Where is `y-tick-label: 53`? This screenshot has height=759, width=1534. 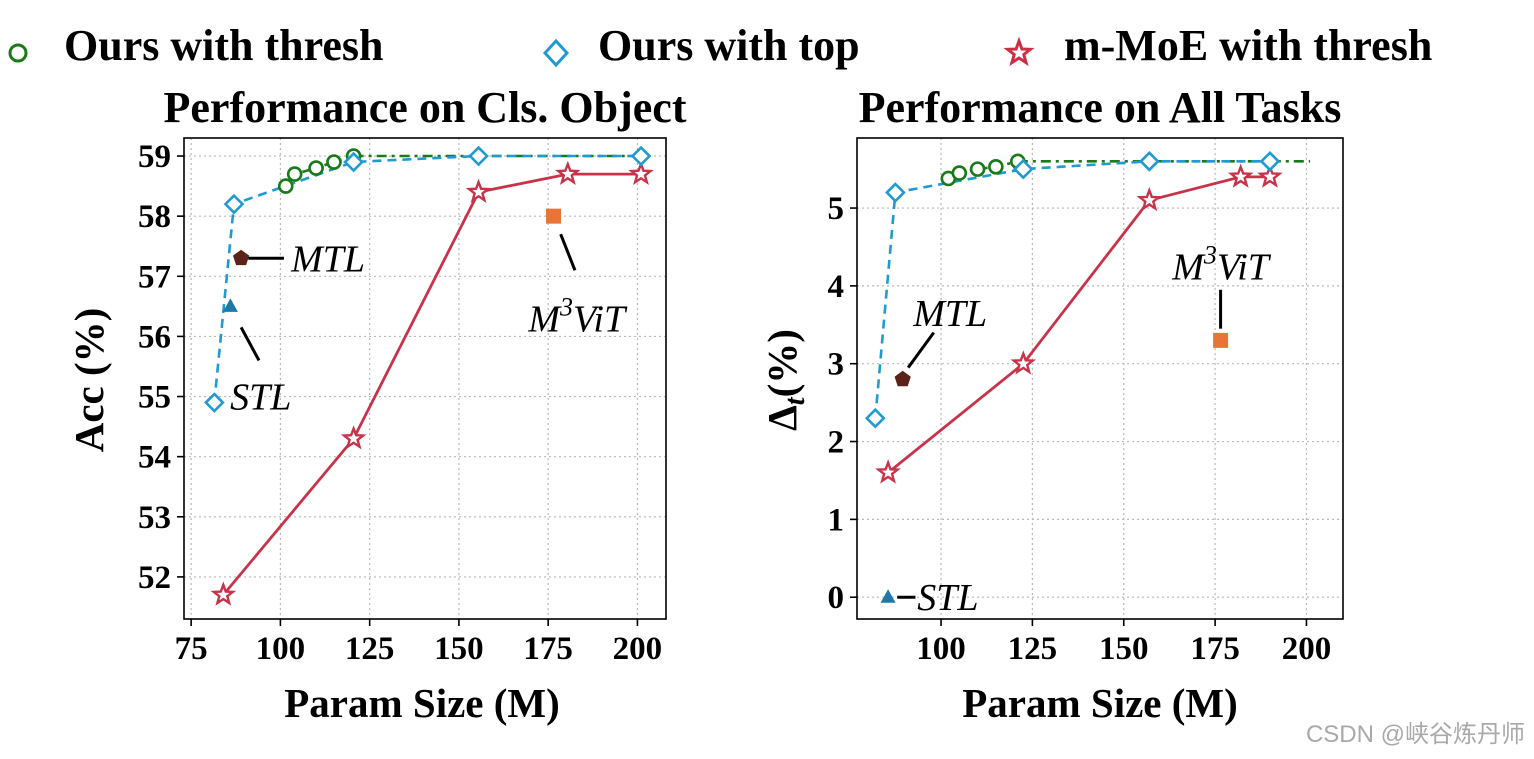 y-tick-label: 53 is located at coordinates (154, 518).